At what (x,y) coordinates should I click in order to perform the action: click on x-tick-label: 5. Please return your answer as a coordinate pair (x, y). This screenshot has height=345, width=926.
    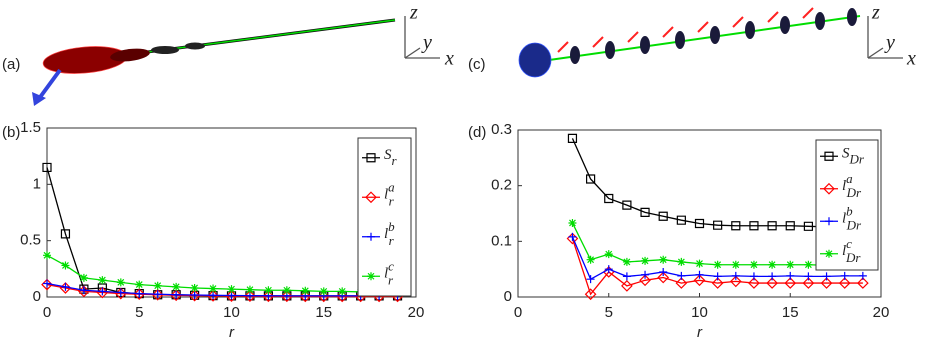
    Looking at the image, I should click on (139, 312).